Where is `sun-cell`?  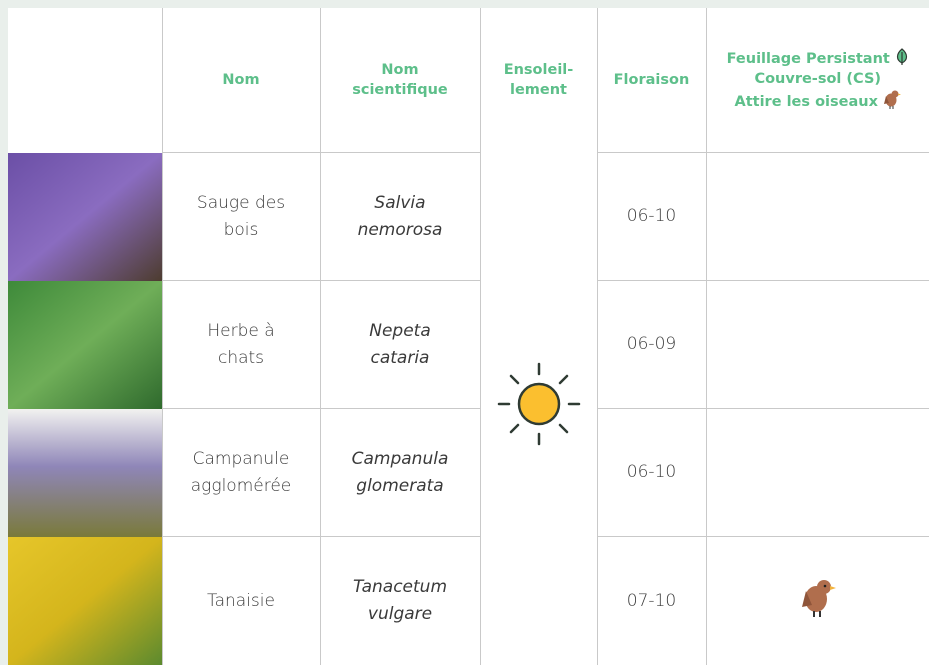 sun-cell is located at coordinates (538, 408).